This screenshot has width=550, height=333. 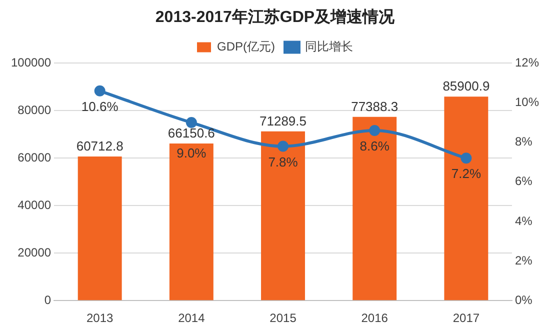 I want to click on y2-tick-label: 8%, so click(x=523, y=141).